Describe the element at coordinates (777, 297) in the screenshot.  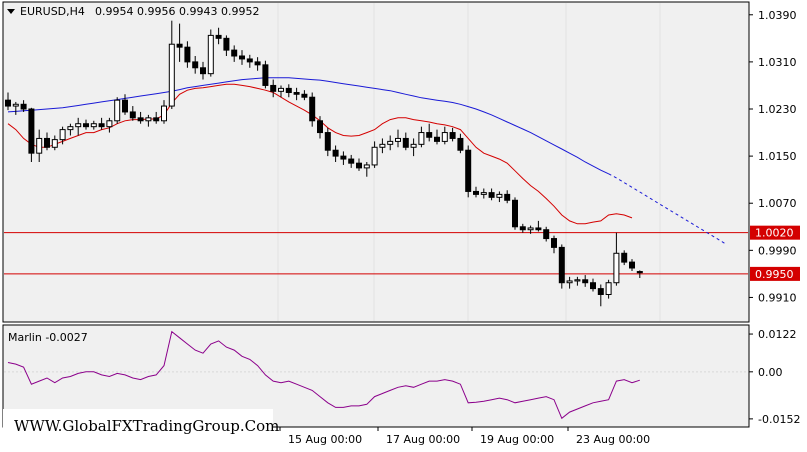
I see `price-tick-label: 0.9910` at that location.